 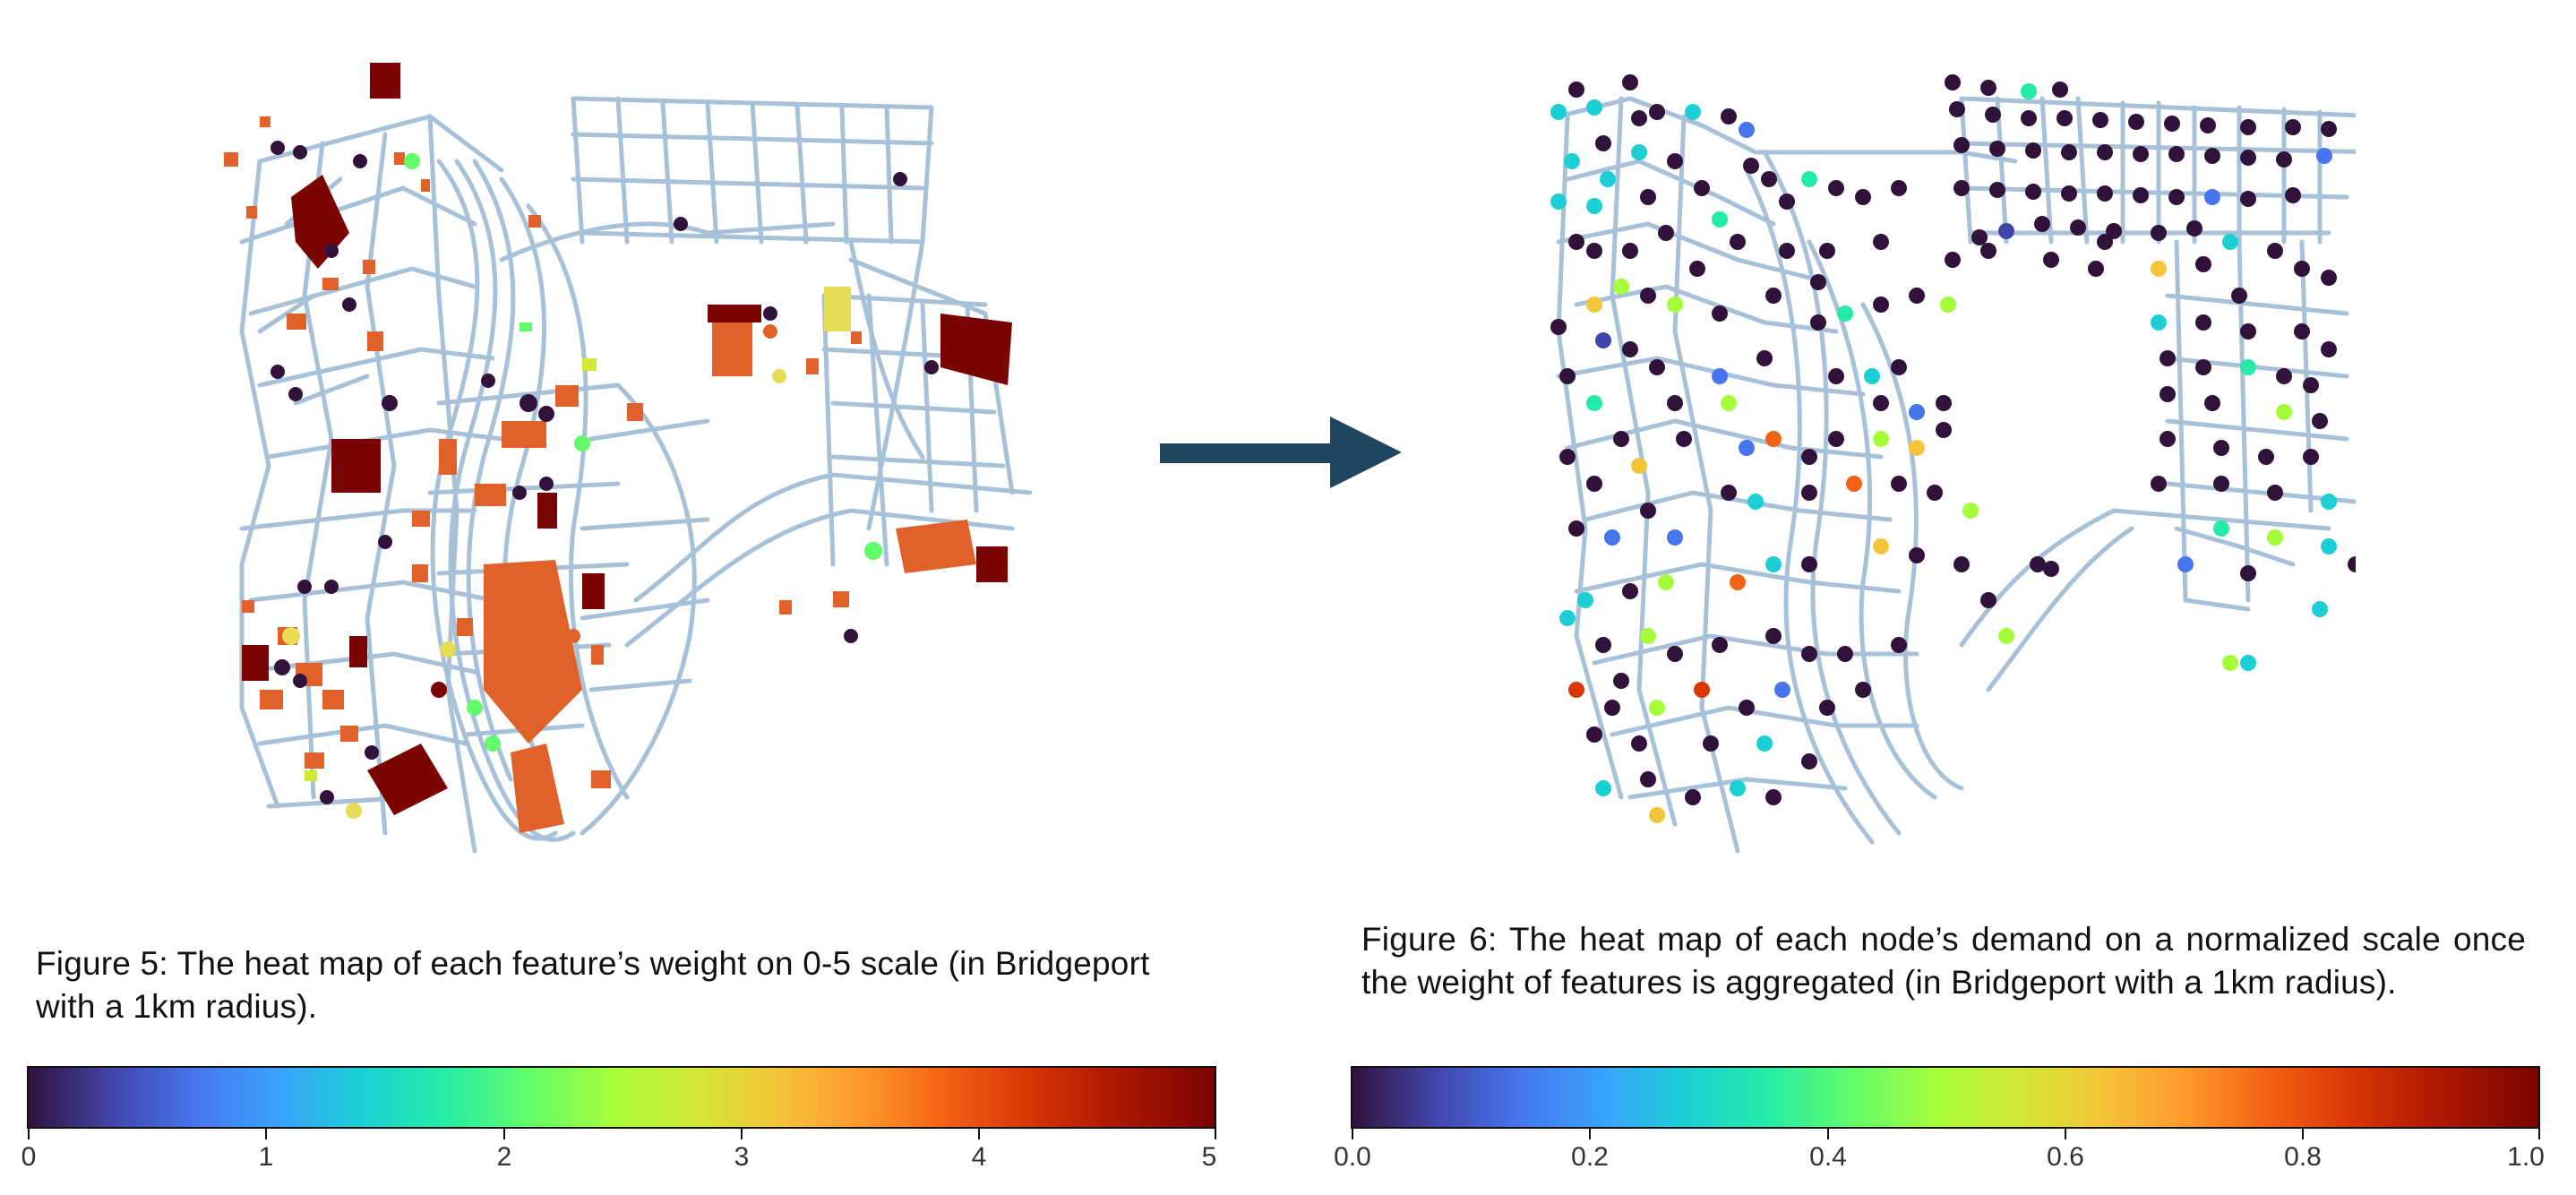 I want to click on figure5-tick-label: 2, so click(x=504, y=1157).